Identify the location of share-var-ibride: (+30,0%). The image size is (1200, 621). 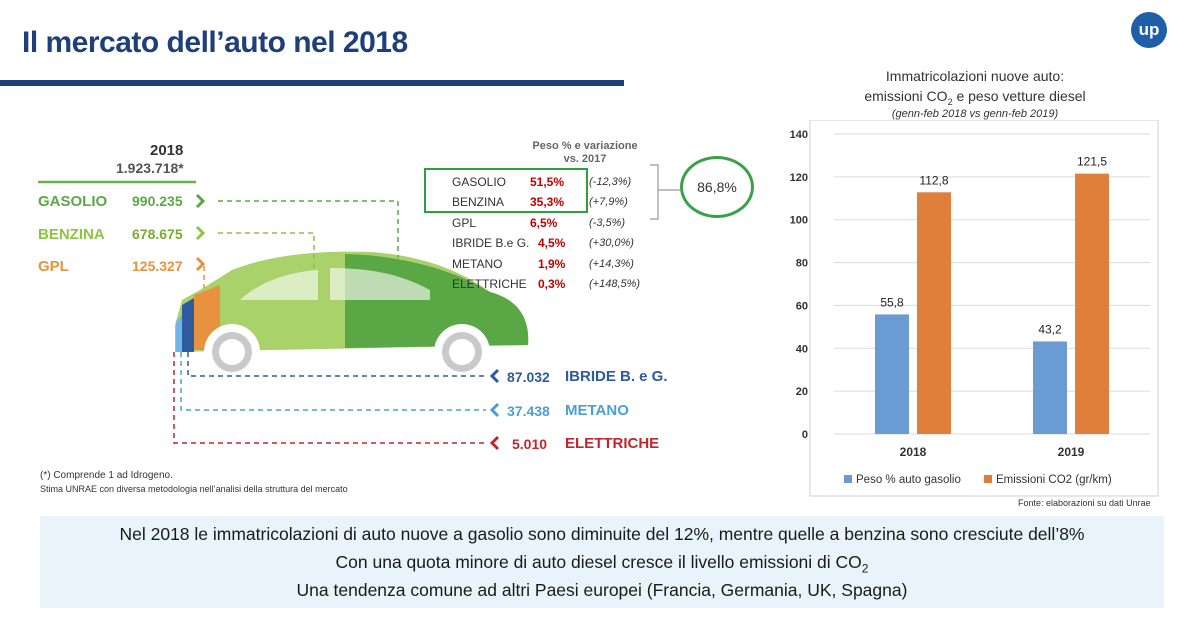
(611, 243).